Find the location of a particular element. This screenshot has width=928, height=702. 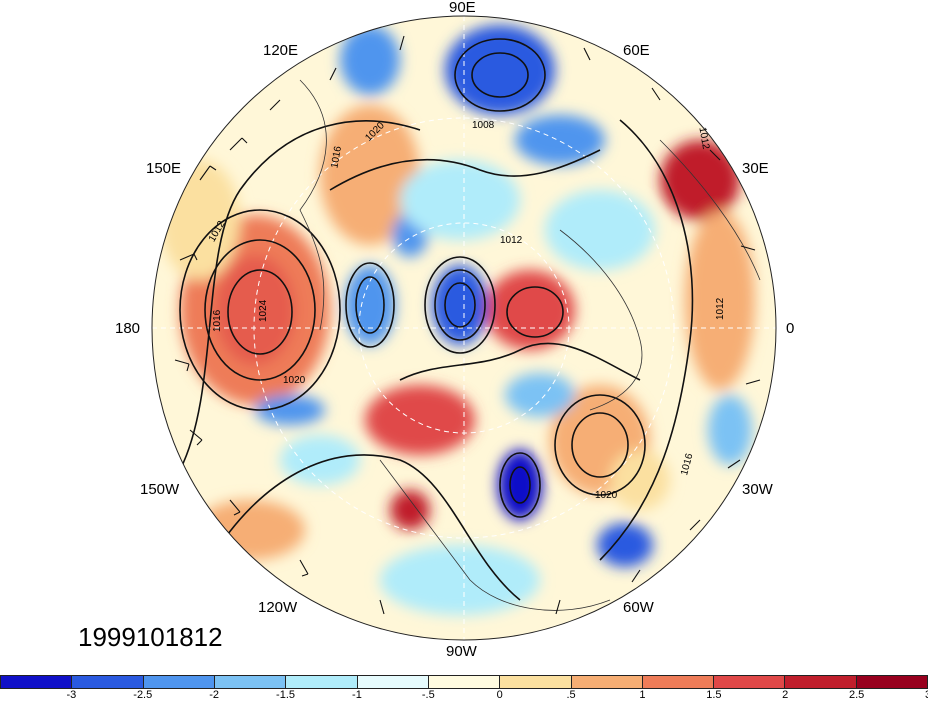

colorbar-tick-label: 1 is located at coordinates (642, 695).